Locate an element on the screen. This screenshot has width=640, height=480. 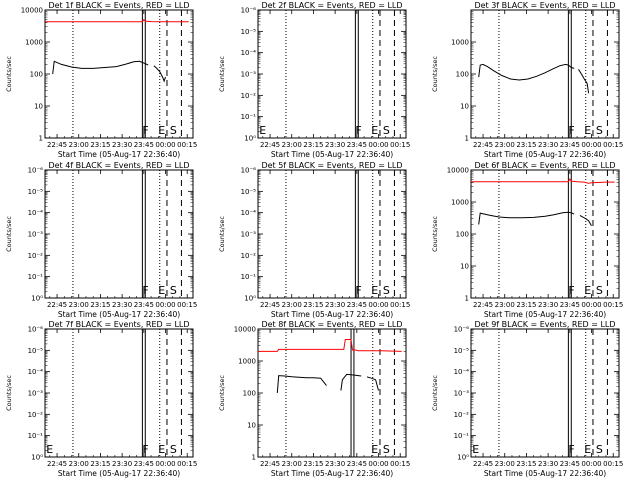
panel-title: Det 6f BLACK = Events, RED = LLD is located at coordinates (544, 165).